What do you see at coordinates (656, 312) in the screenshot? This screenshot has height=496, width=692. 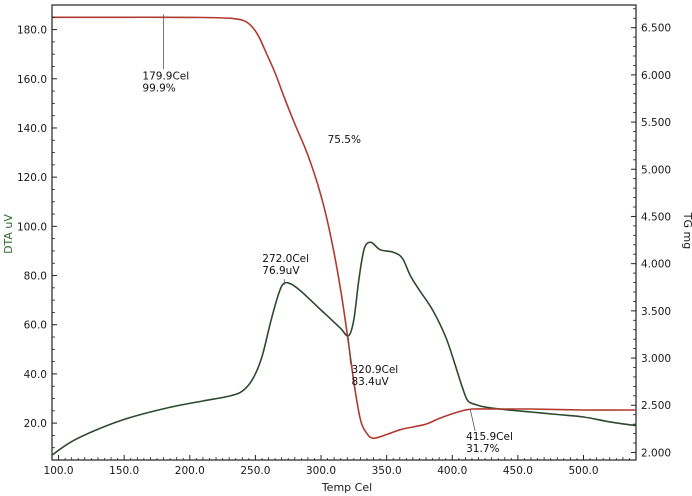 I see `y-right-tick-label: 3.500` at bounding box center [656, 312].